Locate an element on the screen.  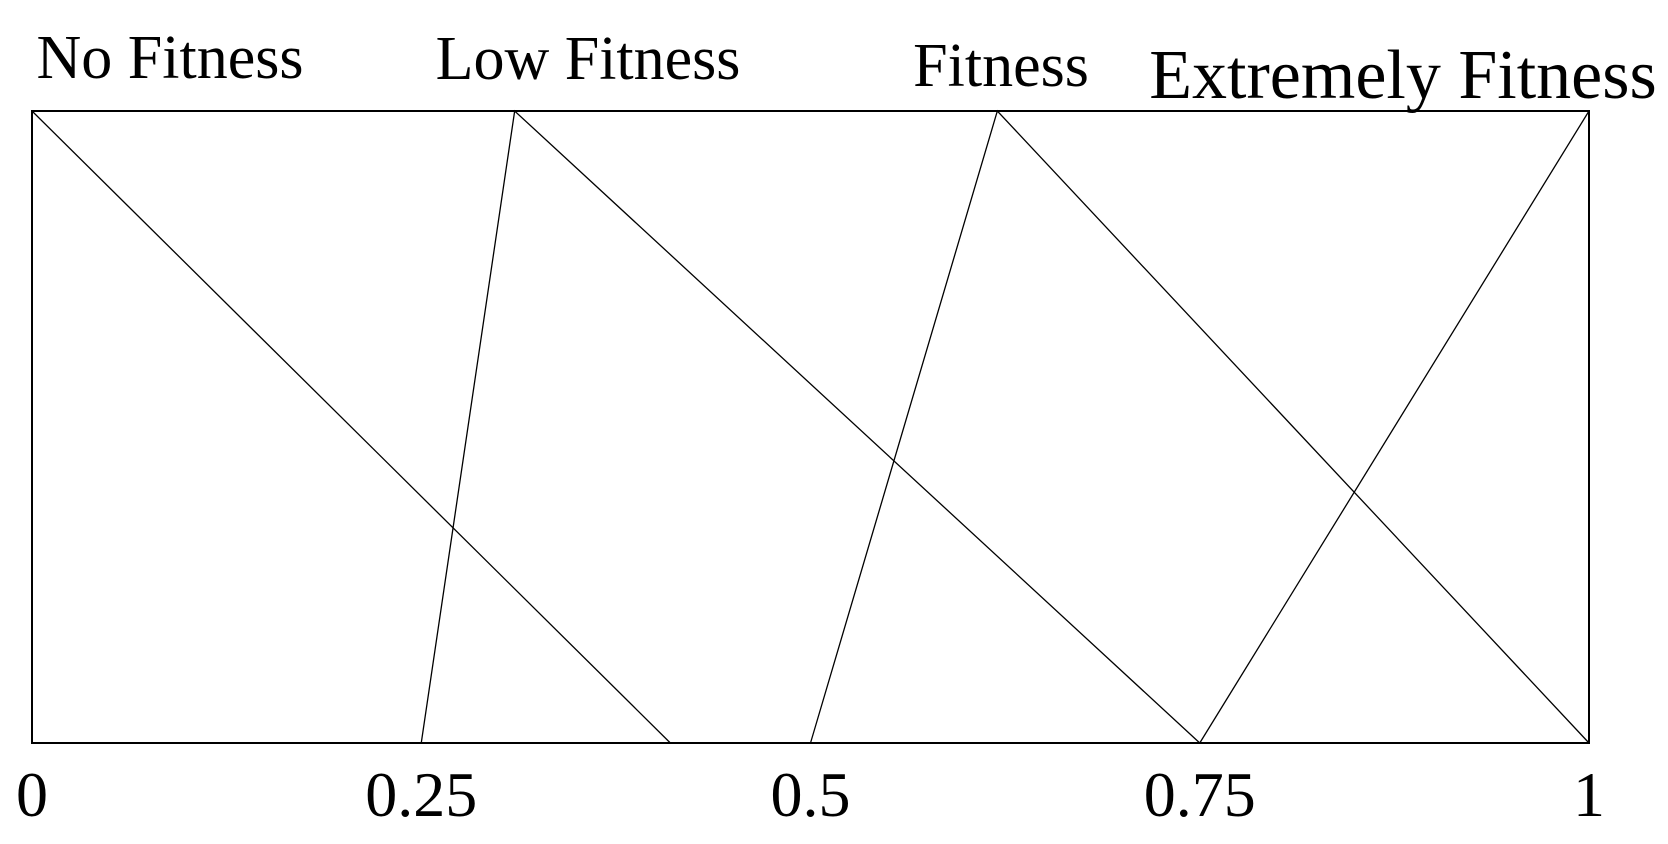
x-tick-label-0-75: 0.75 is located at coordinates (1199, 794).